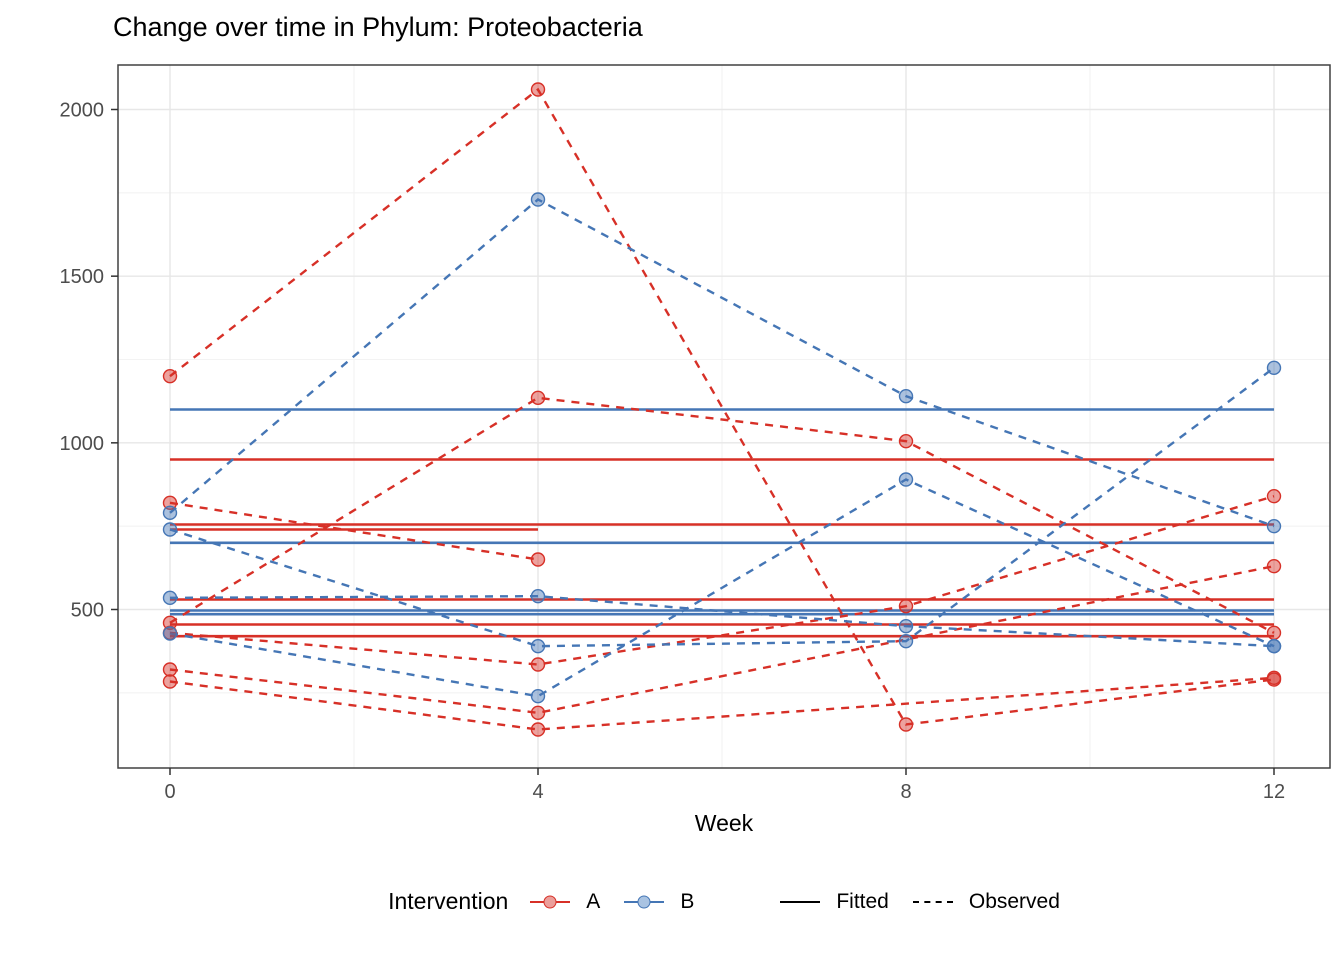 The image size is (1344, 960). Describe the element at coordinates (170, 633) in the screenshot. I see `data-point-B4-w0` at that location.